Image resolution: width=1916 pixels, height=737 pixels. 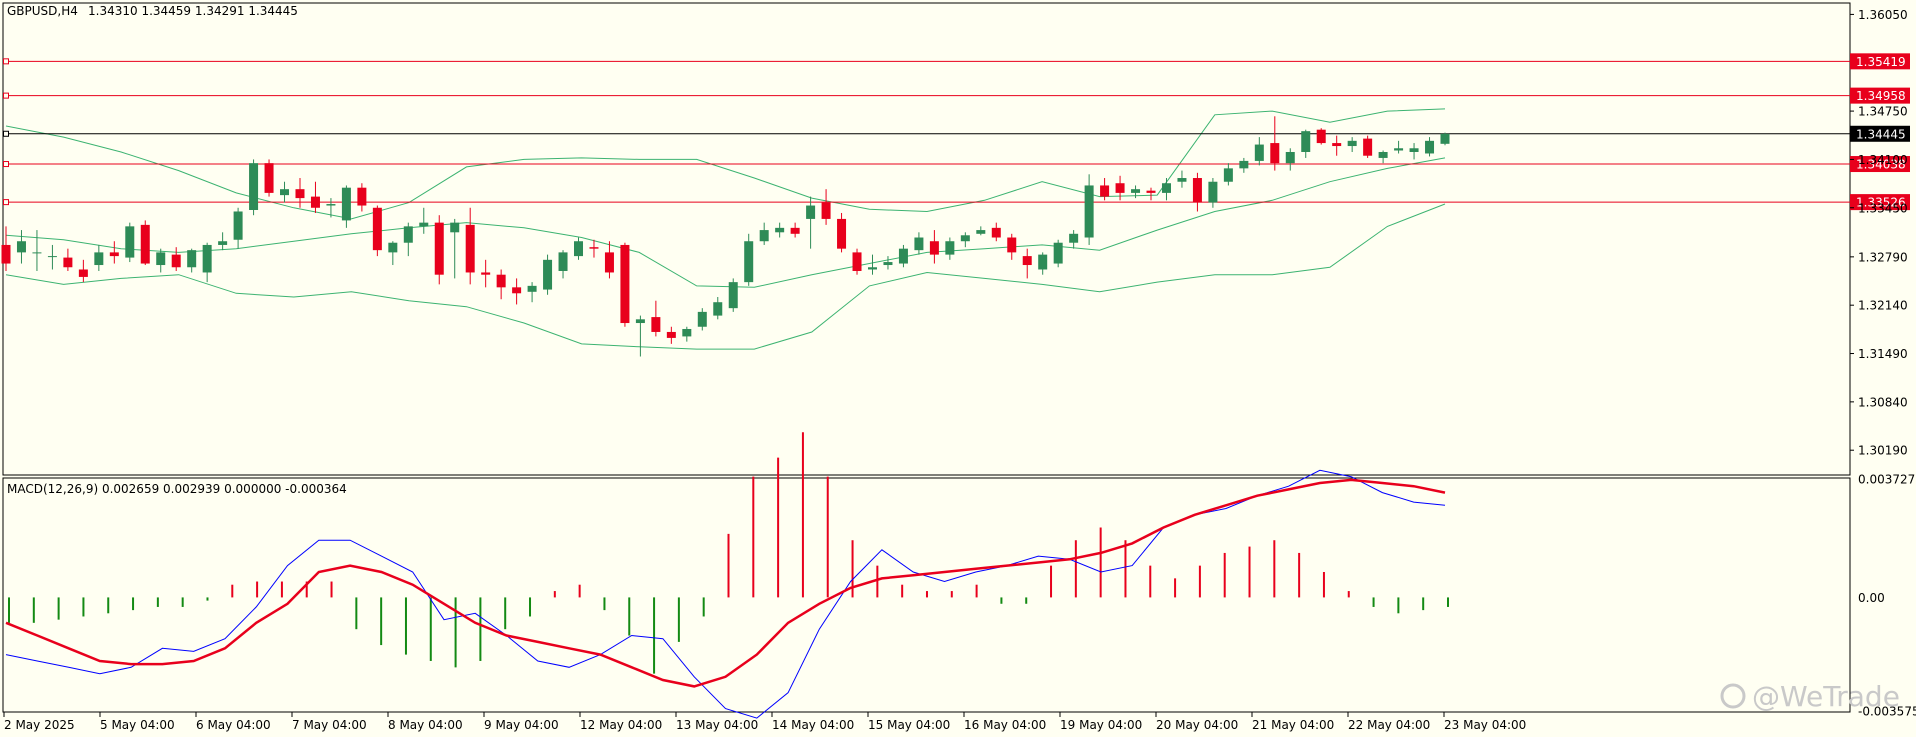 What do you see at coordinates (717, 725) in the screenshot?
I see `time-tick-label: 13 May 04:00` at bounding box center [717, 725].